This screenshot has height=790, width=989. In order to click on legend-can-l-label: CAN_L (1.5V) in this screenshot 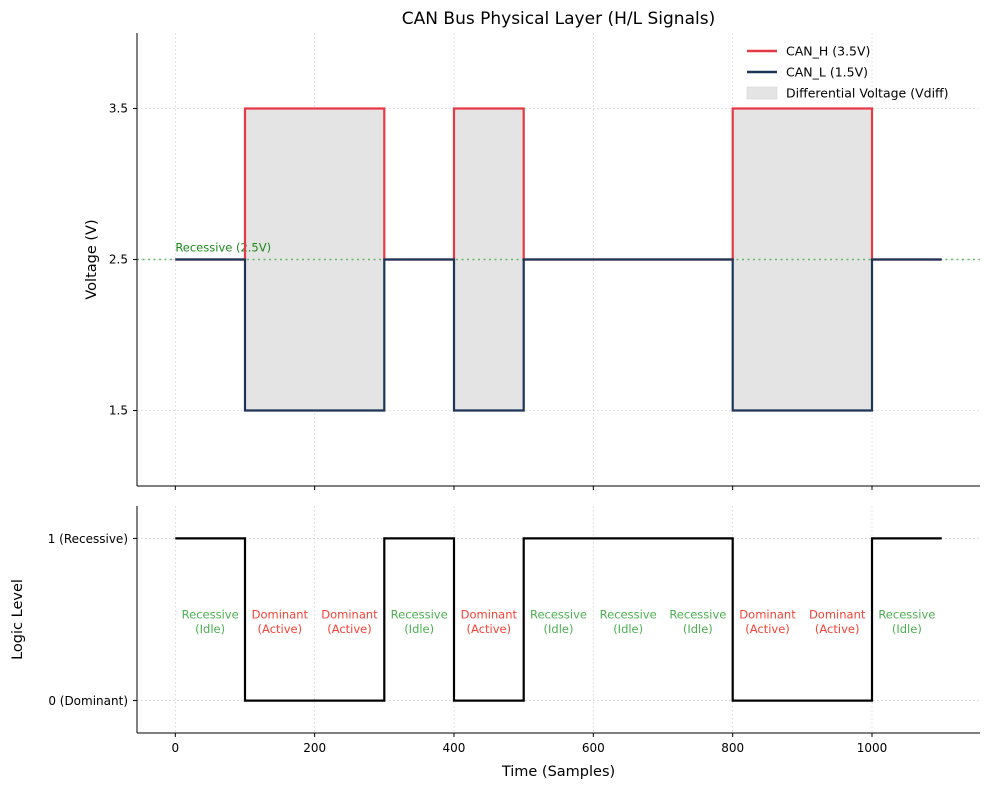, I will do `click(827, 72)`.